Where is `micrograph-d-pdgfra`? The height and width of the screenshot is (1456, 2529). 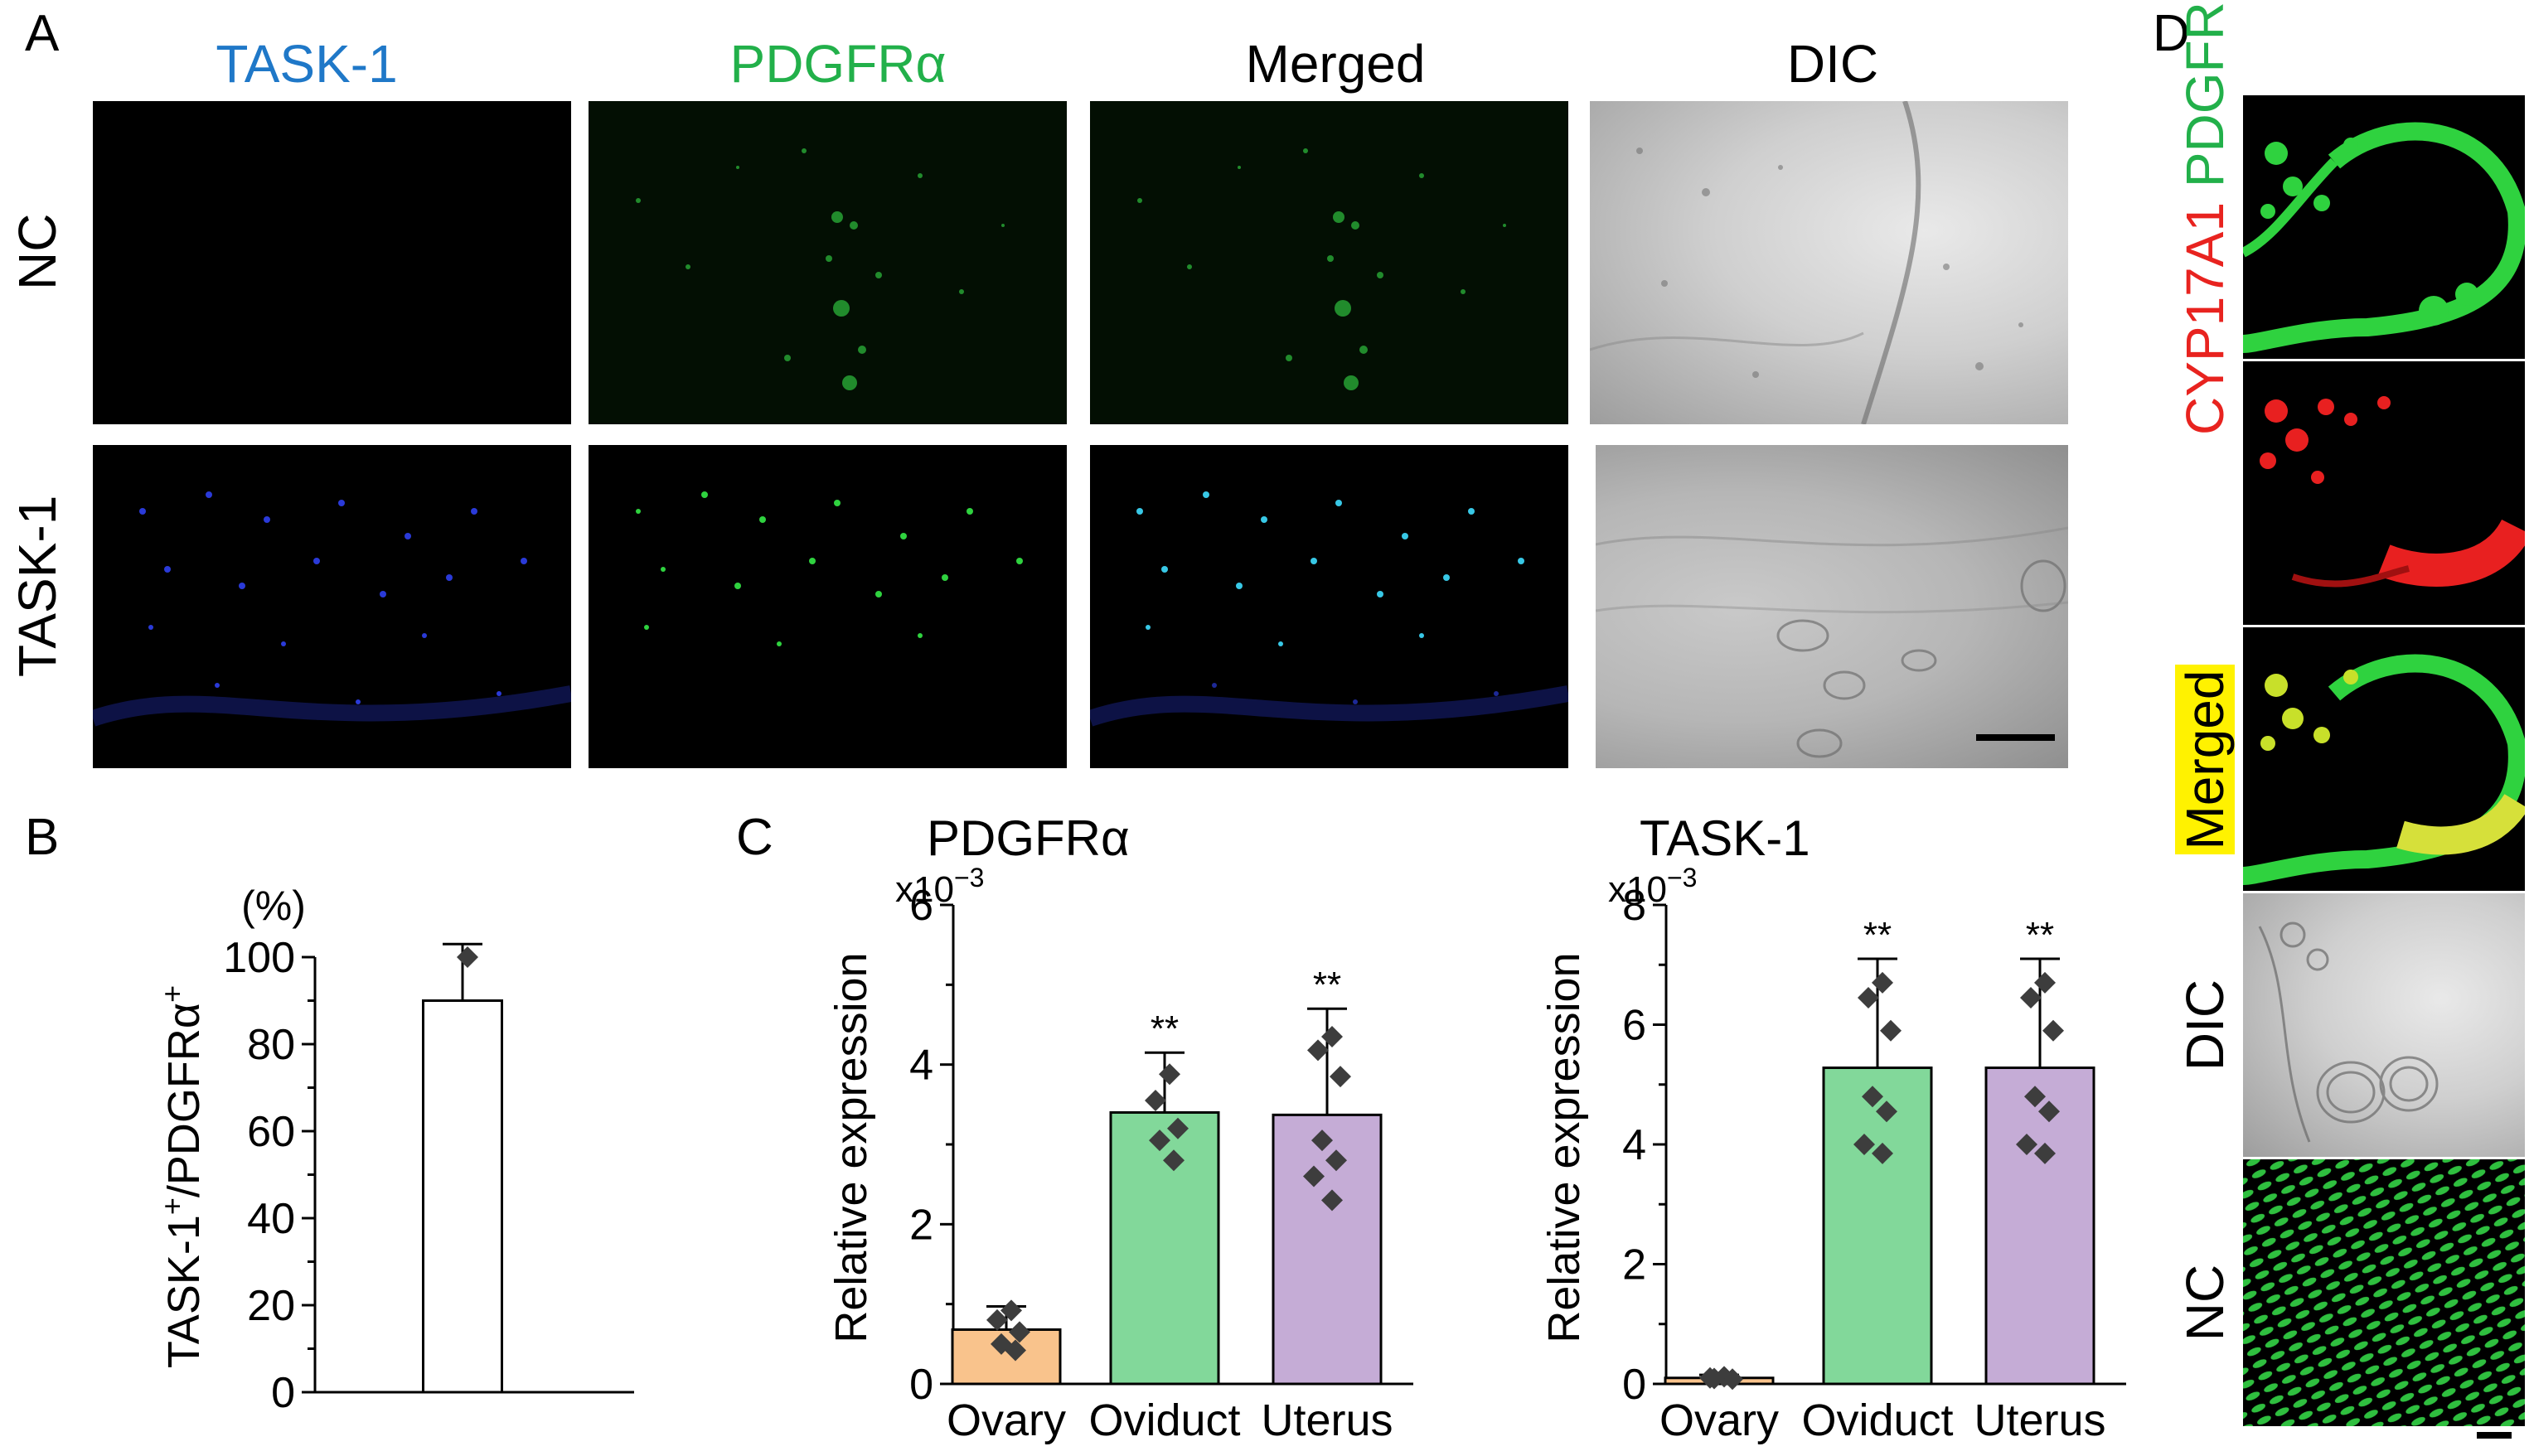 micrograph-d-pdgfra is located at coordinates (2384, 227).